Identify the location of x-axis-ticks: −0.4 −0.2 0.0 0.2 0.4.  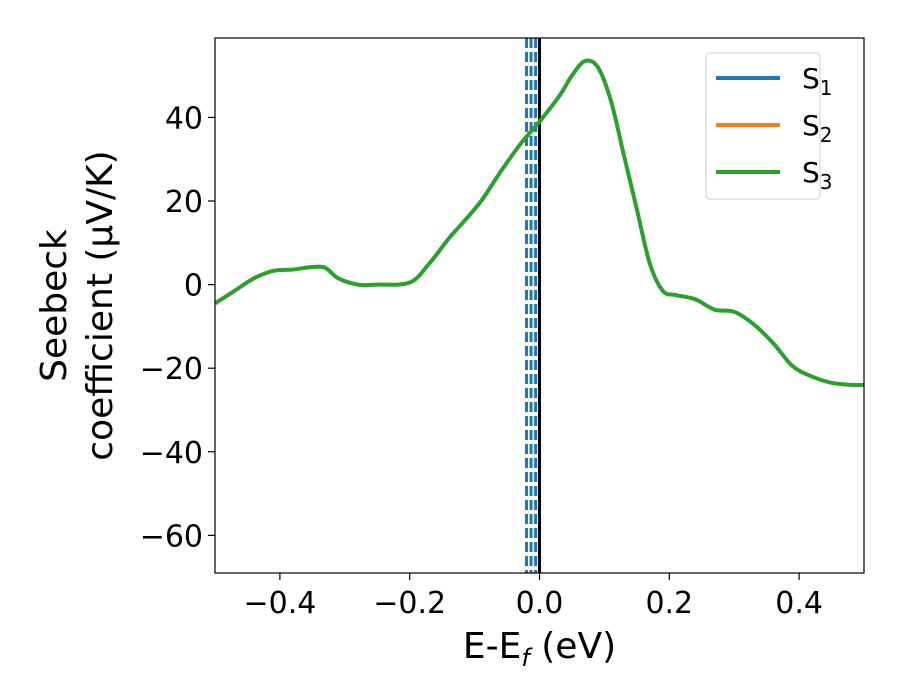
(533, 597).